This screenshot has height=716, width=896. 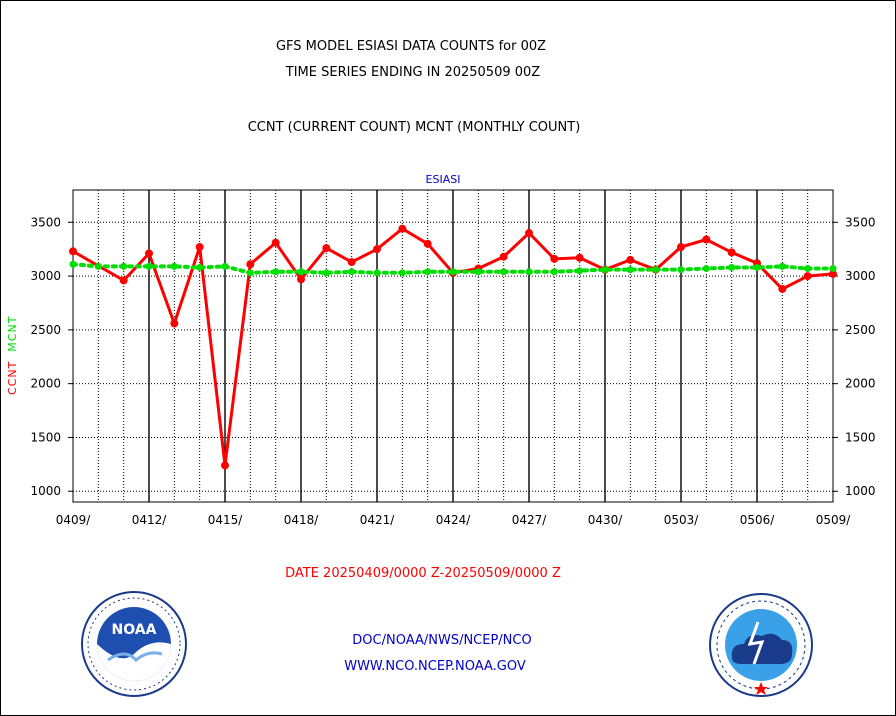 I want to click on x-tick-label: 0424/, so click(x=454, y=520).